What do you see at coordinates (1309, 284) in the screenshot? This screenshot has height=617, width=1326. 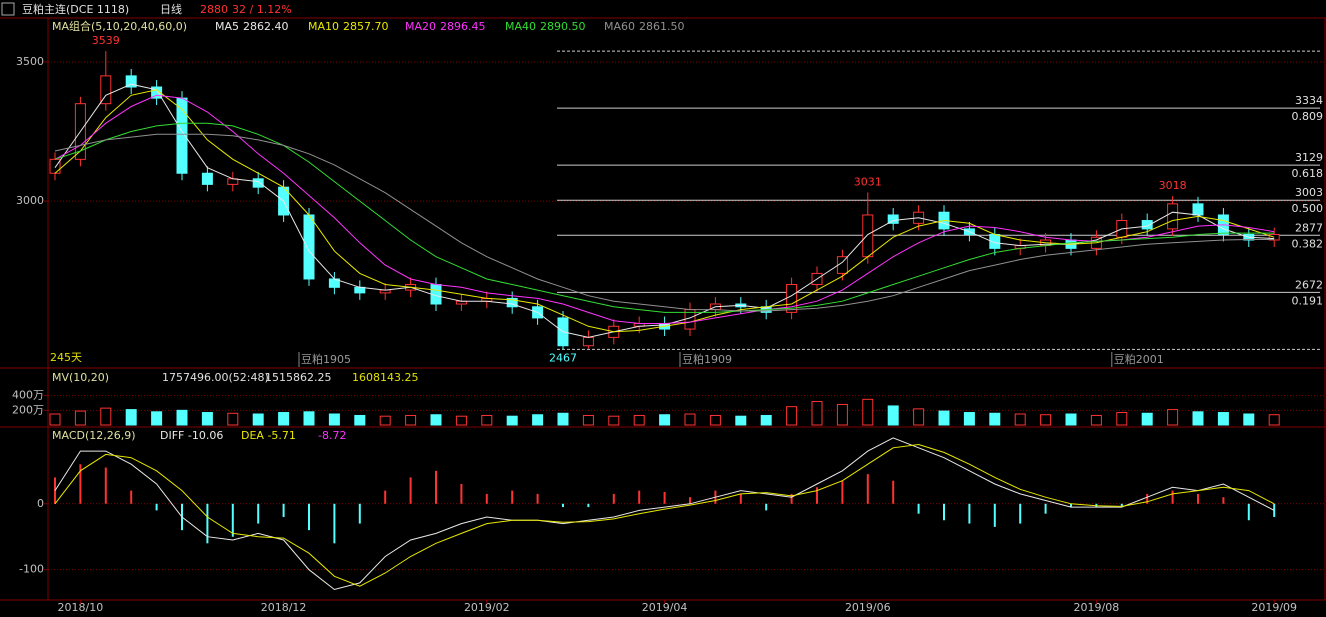 I see `fib-level-label: 2672` at bounding box center [1309, 284].